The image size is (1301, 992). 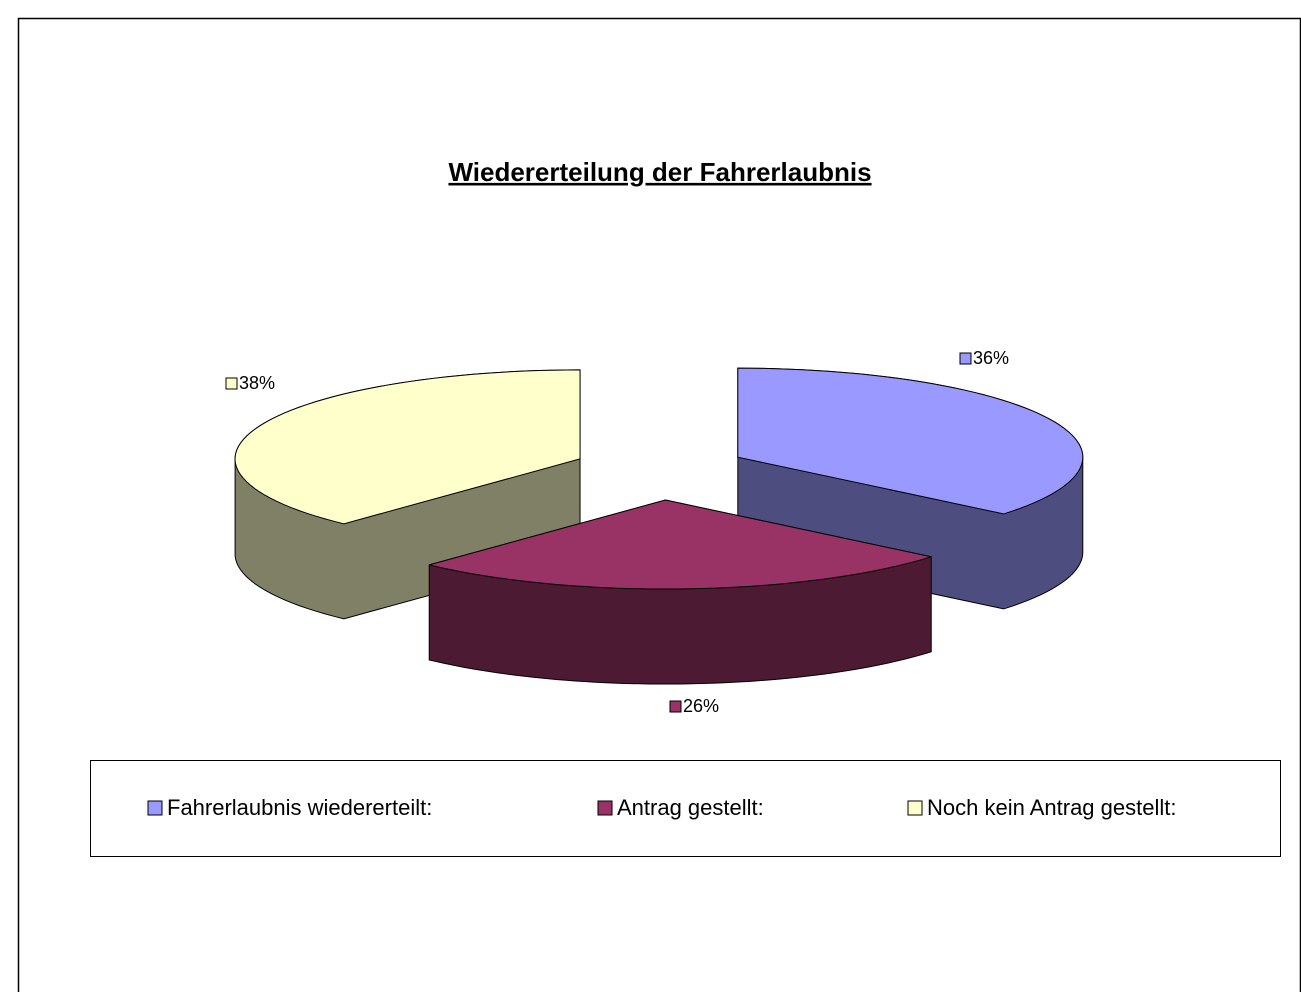 I want to click on legend-label: Noch kein Antrag gestellt:, so click(x=1051, y=807).